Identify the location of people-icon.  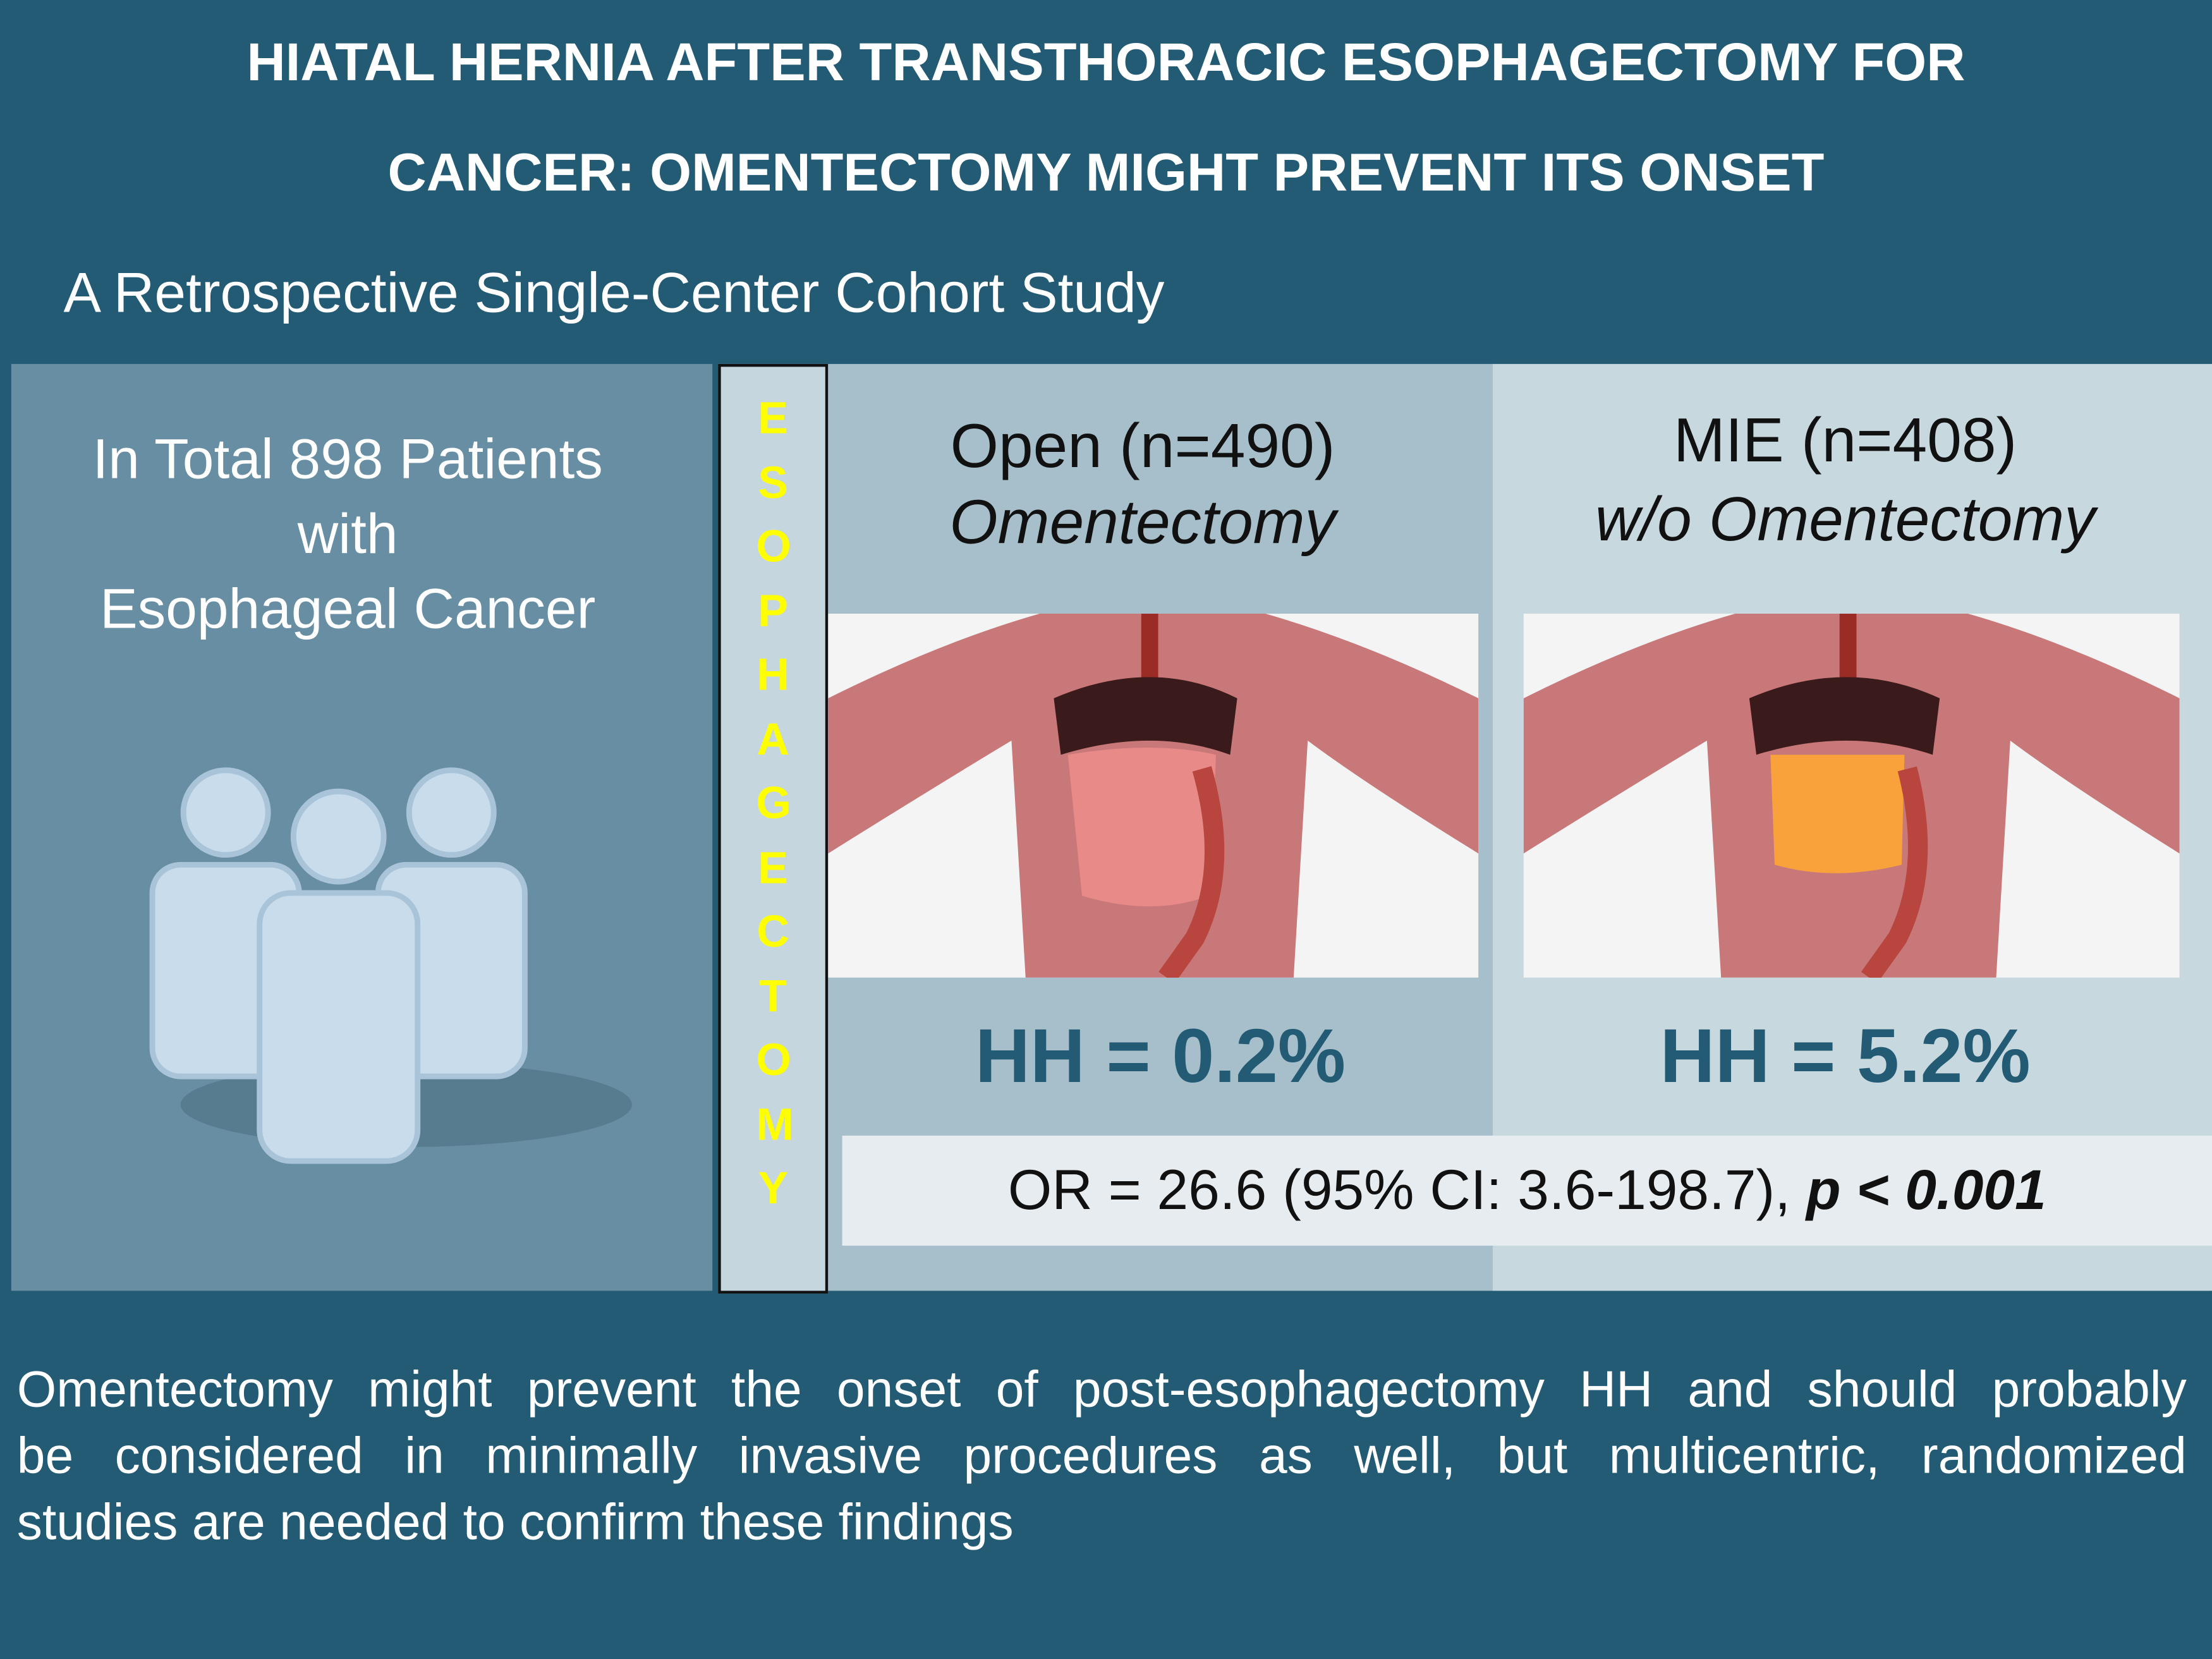
(390, 965).